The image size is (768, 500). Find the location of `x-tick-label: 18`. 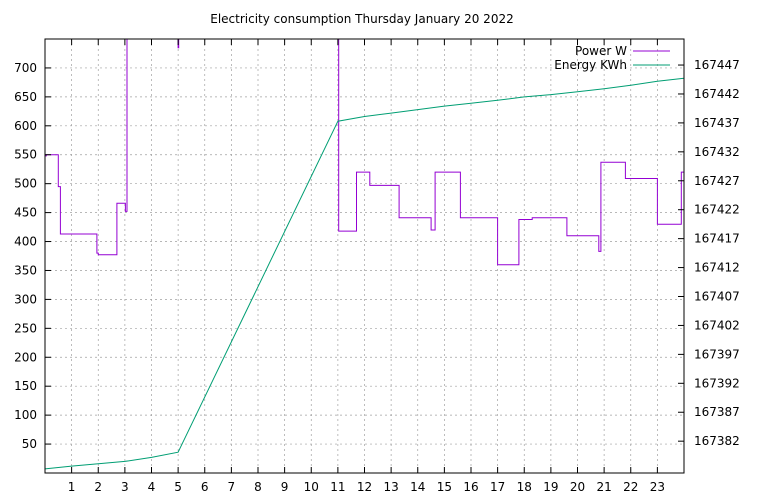

x-tick-label: 18 is located at coordinates (524, 487).